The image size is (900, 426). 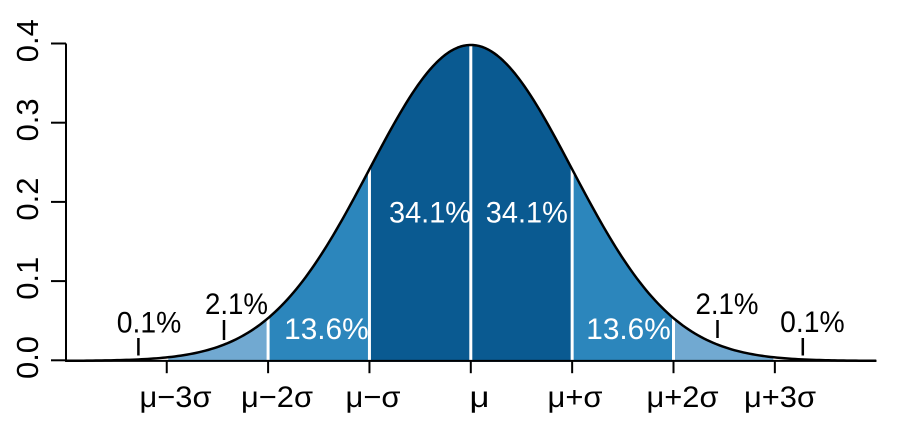 I want to click on svg-text: μ−3σ, so click(x=176, y=397).